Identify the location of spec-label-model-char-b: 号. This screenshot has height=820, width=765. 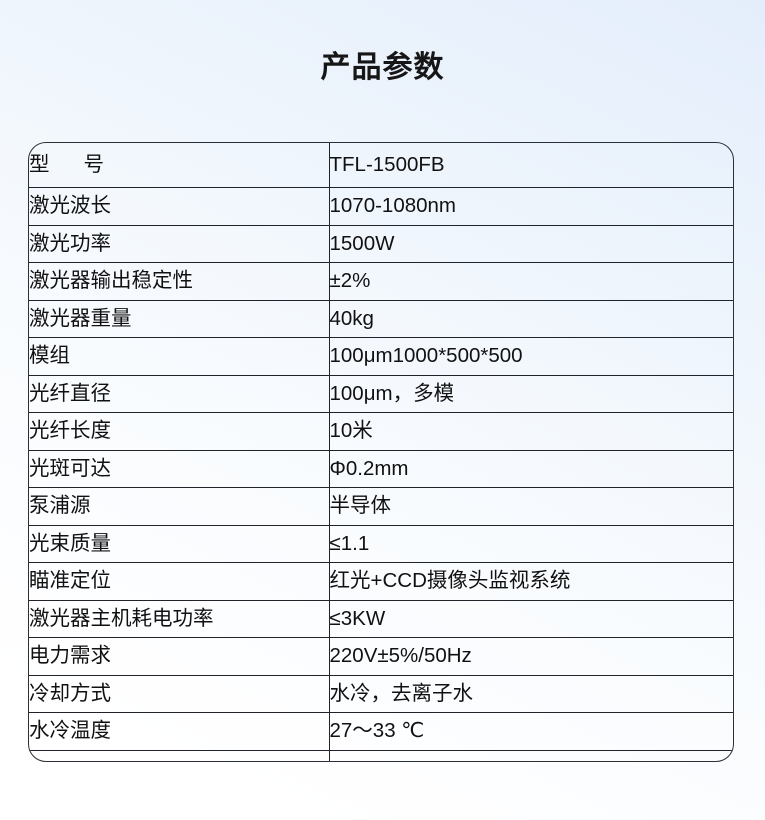
(94, 165).